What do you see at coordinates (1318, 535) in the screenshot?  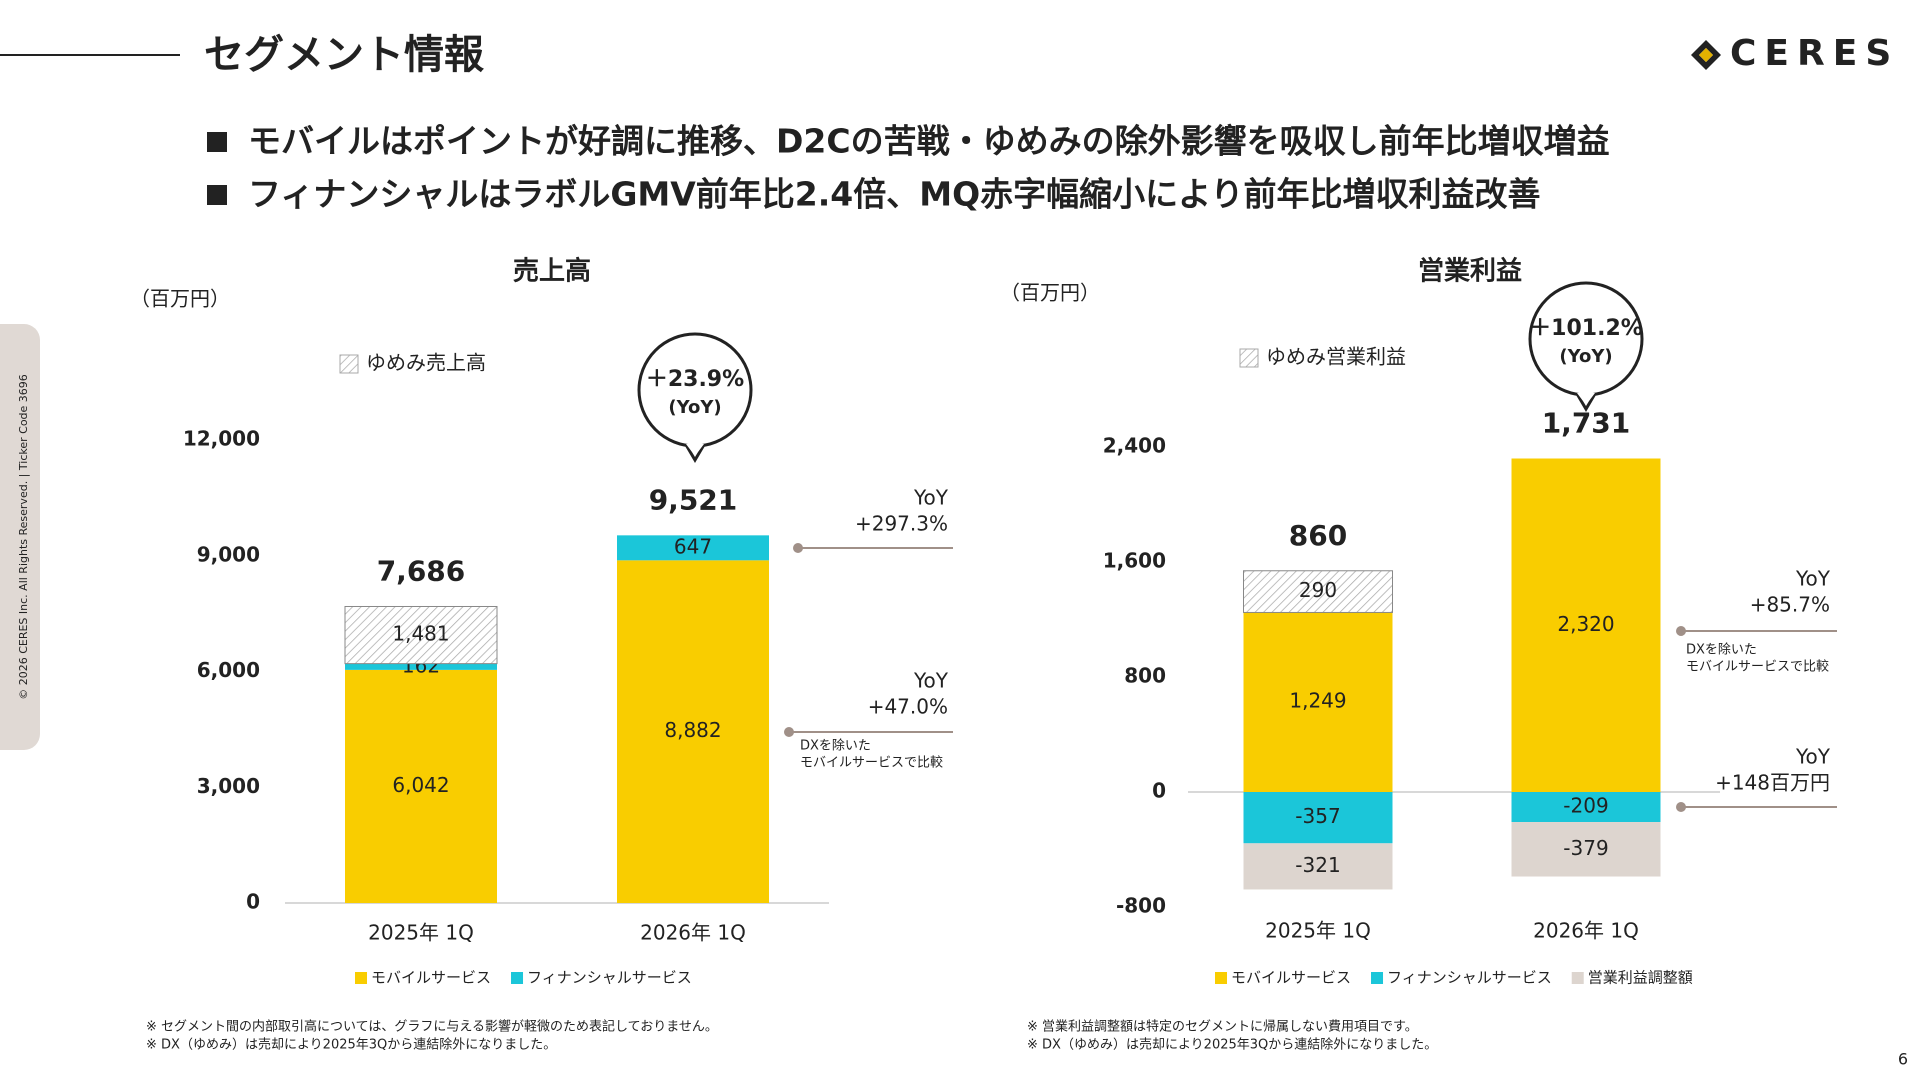 I see `total-label: 860` at bounding box center [1318, 535].